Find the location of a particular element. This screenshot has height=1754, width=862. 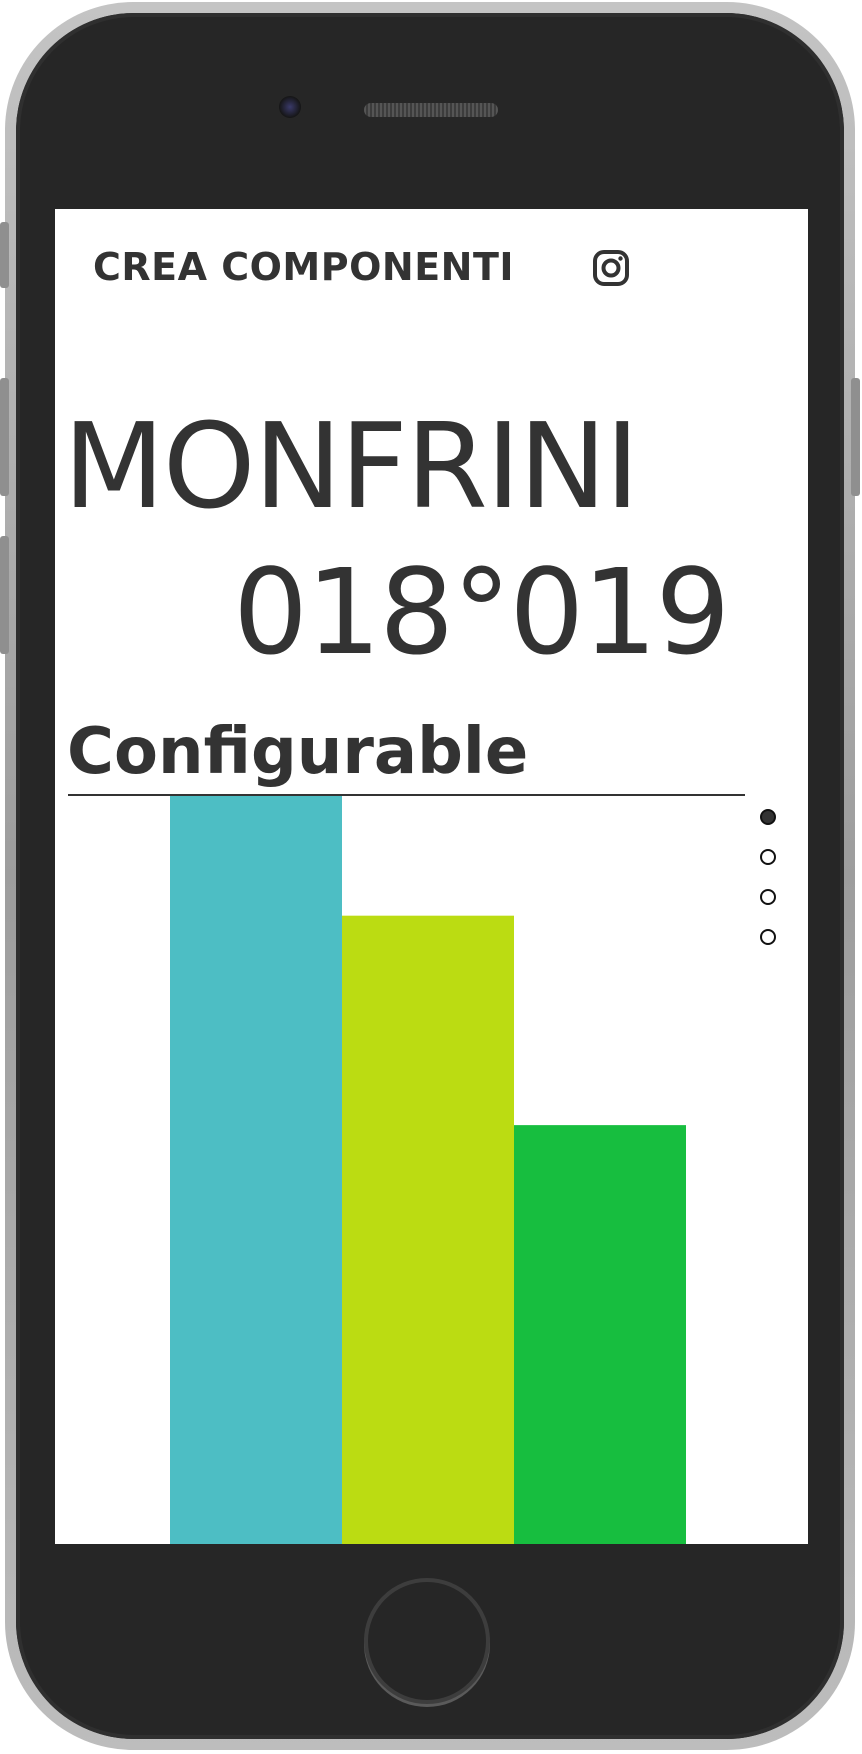

volume-up-button is located at coordinates (4, 437).